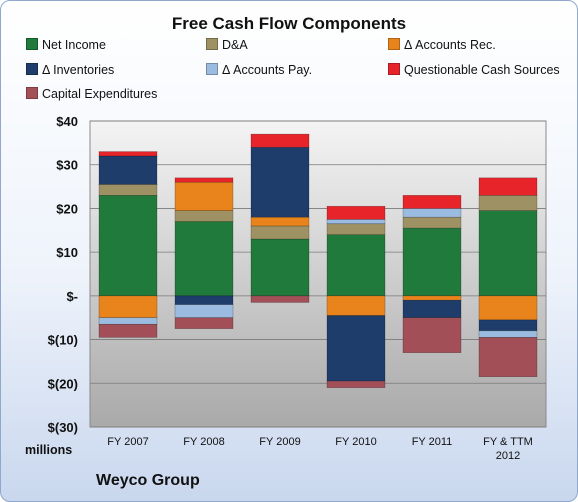 Image resolution: width=578 pixels, height=502 pixels. What do you see at coordinates (508, 442) in the screenshot?
I see `x-tick-label: FY & TTM` at bounding box center [508, 442].